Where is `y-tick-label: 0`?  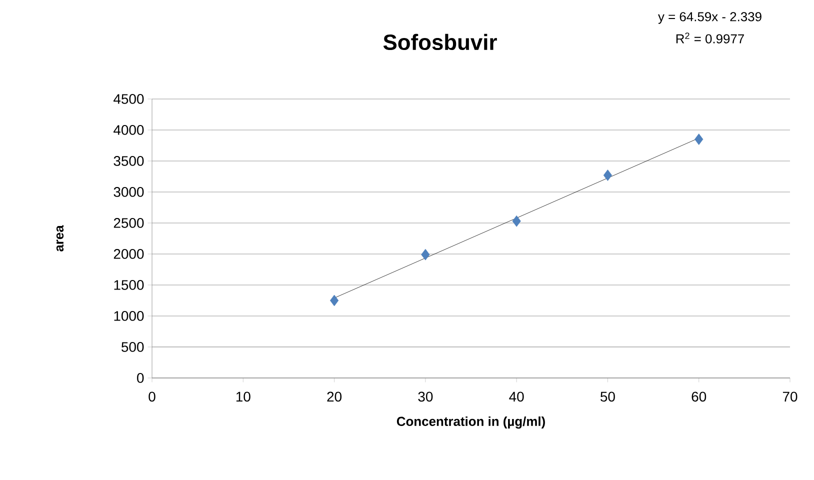
y-tick-label: 0 is located at coordinates (140, 378).